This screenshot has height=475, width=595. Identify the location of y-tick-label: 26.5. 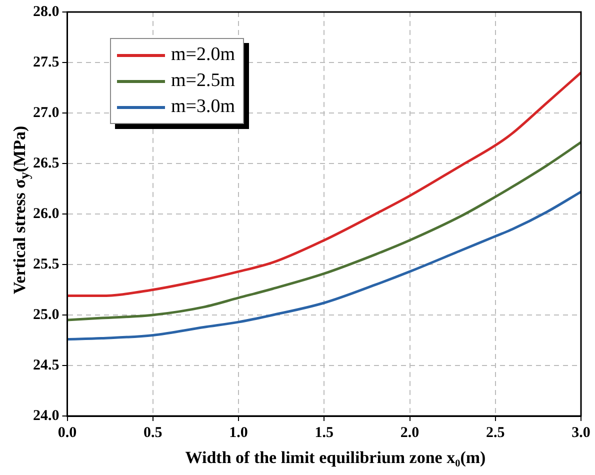
(46, 163).